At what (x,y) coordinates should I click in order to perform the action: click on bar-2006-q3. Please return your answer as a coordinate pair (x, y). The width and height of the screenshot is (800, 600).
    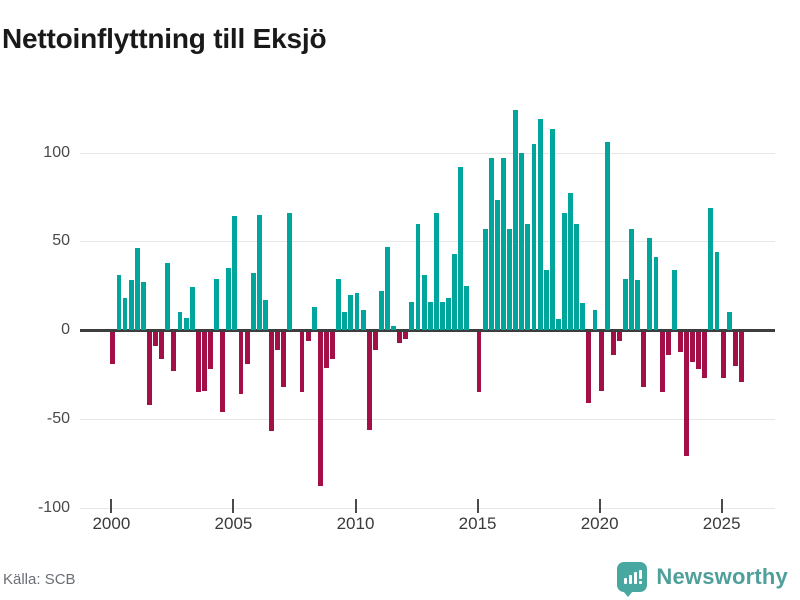
    Looking at the image, I should click on (271, 382).